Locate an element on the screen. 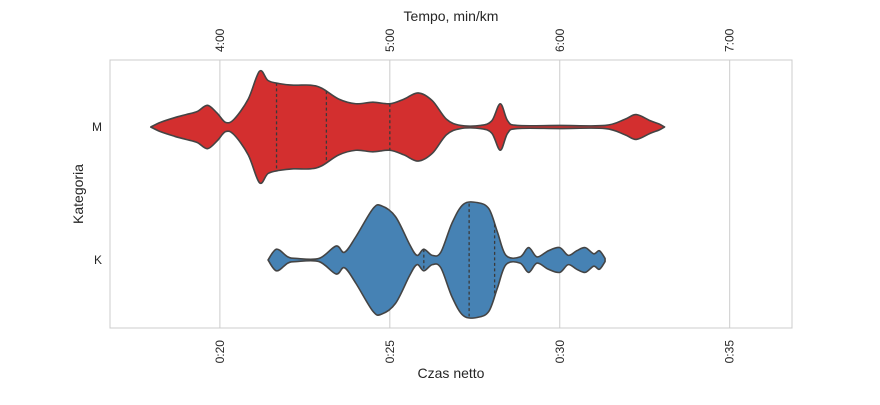 This screenshot has height=405, width=880. violin-k is located at coordinates (436, 260).